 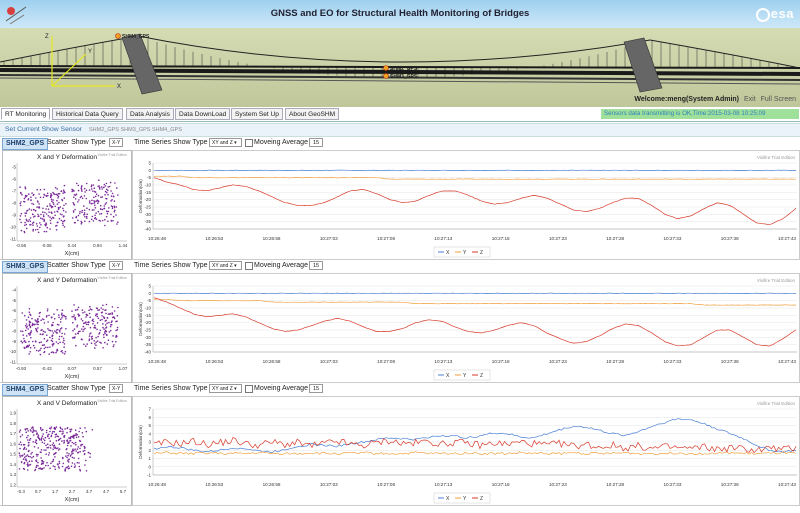 What do you see at coordinates (147, 352) in the screenshot?
I see `ts-y-tick: -40` at bounding box center [147, 352].